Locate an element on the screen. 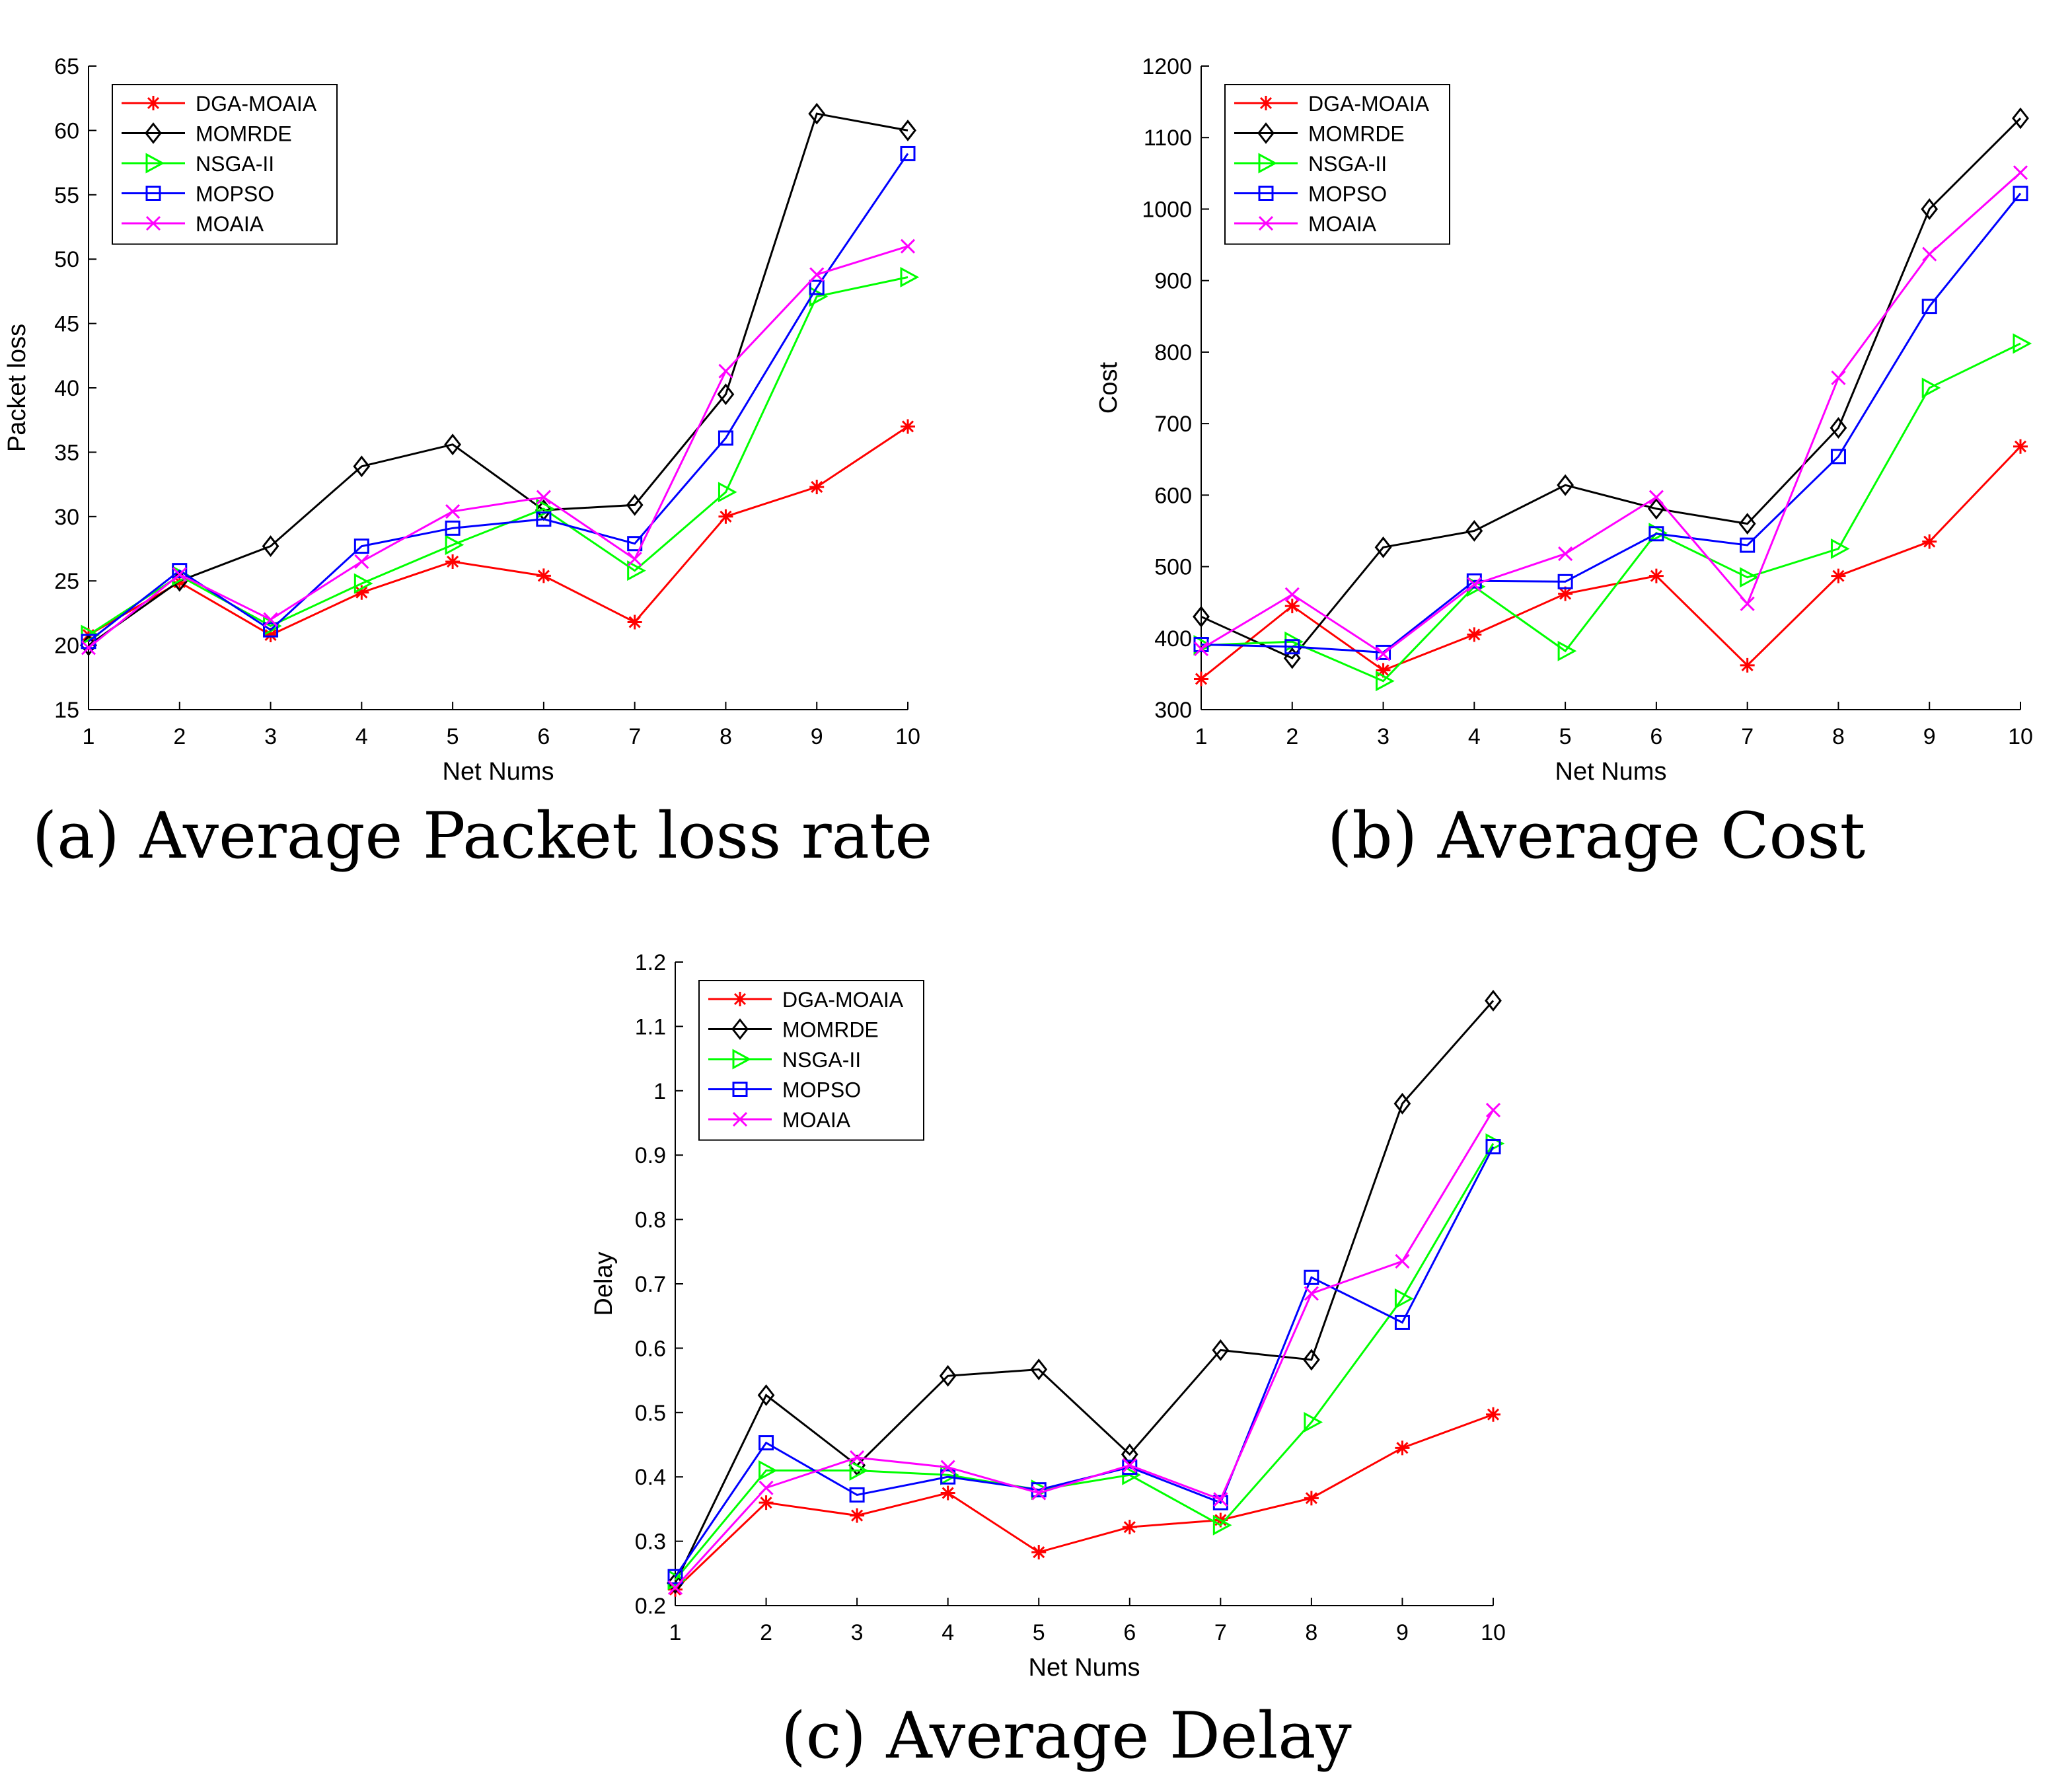 The width and height of the screenshot is (2072, 1786). delay-x-tick-label: 9 is located at coordinates (1403, 1632).